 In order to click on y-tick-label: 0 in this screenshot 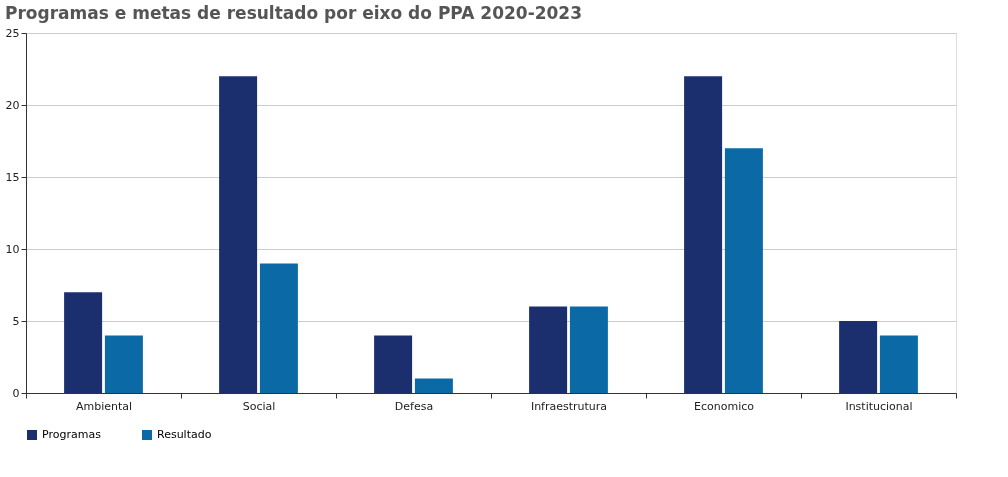, I will do `click(16, 393)`.